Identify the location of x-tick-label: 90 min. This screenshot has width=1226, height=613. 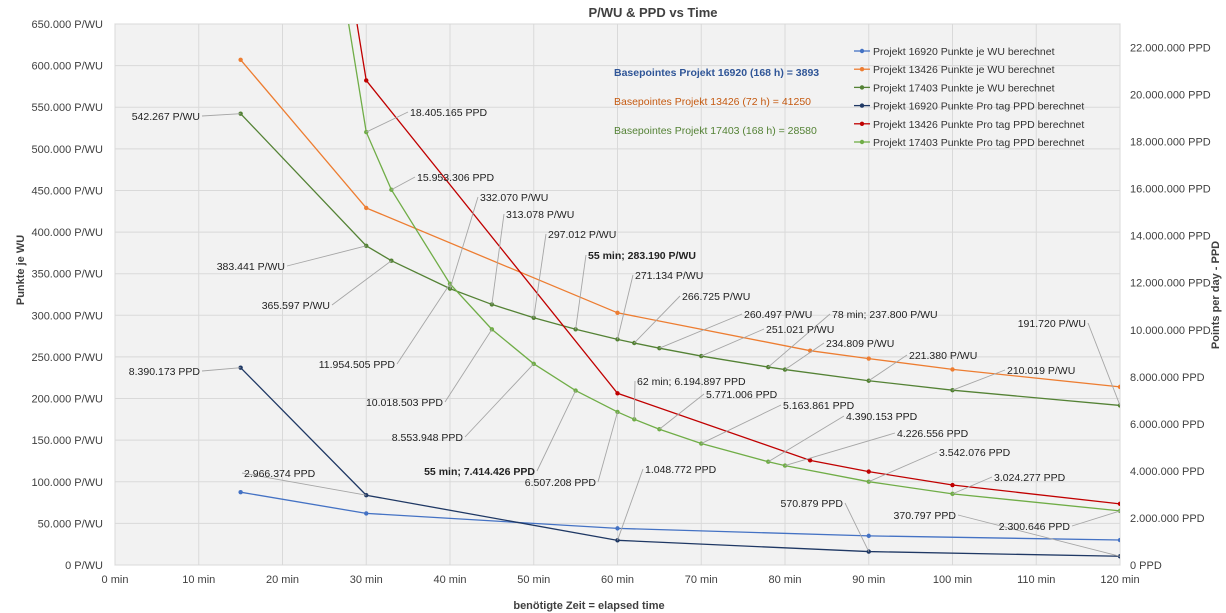
(868, 580).